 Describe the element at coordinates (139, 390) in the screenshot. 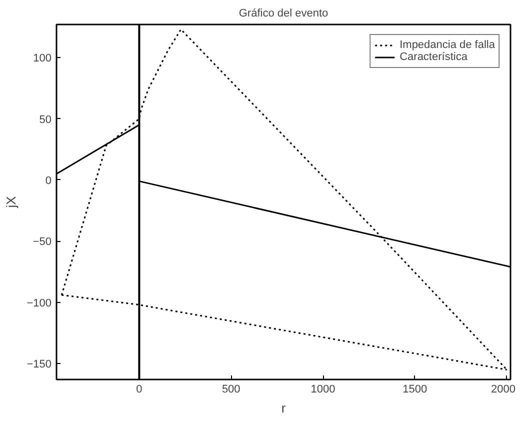

I see `x-tick-label: 0` at that location.